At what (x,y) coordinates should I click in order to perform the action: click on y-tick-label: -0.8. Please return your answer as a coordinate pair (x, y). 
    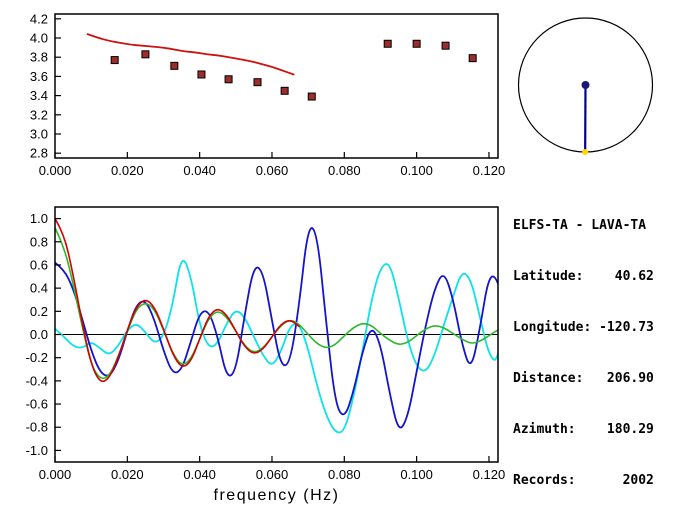
    Looking at the image, I should click on (37, 427).